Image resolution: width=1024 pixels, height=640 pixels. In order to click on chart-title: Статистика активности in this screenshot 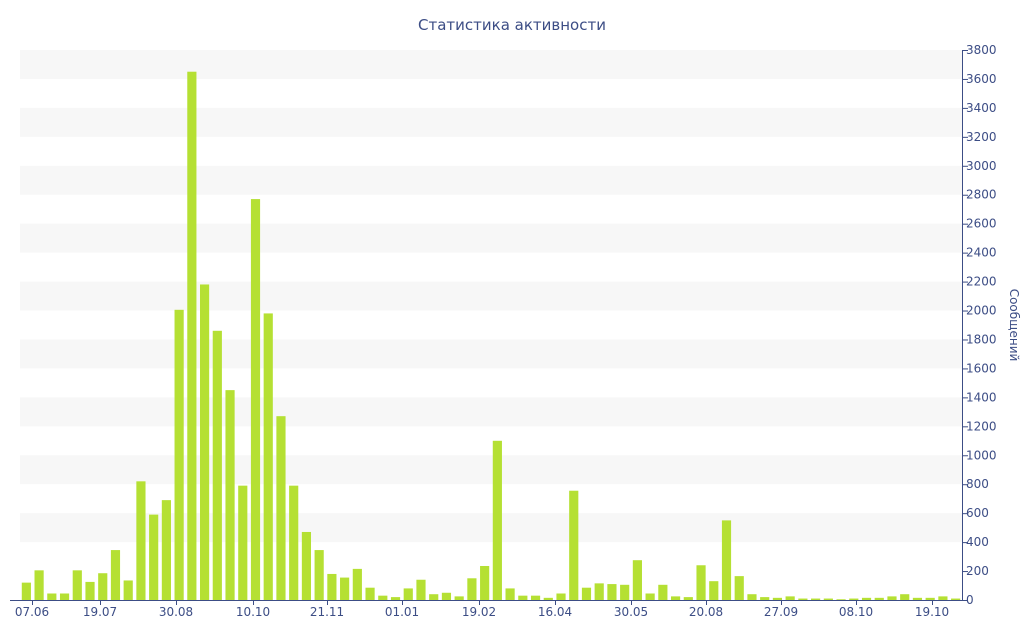, I will do `click(512, 25)`.